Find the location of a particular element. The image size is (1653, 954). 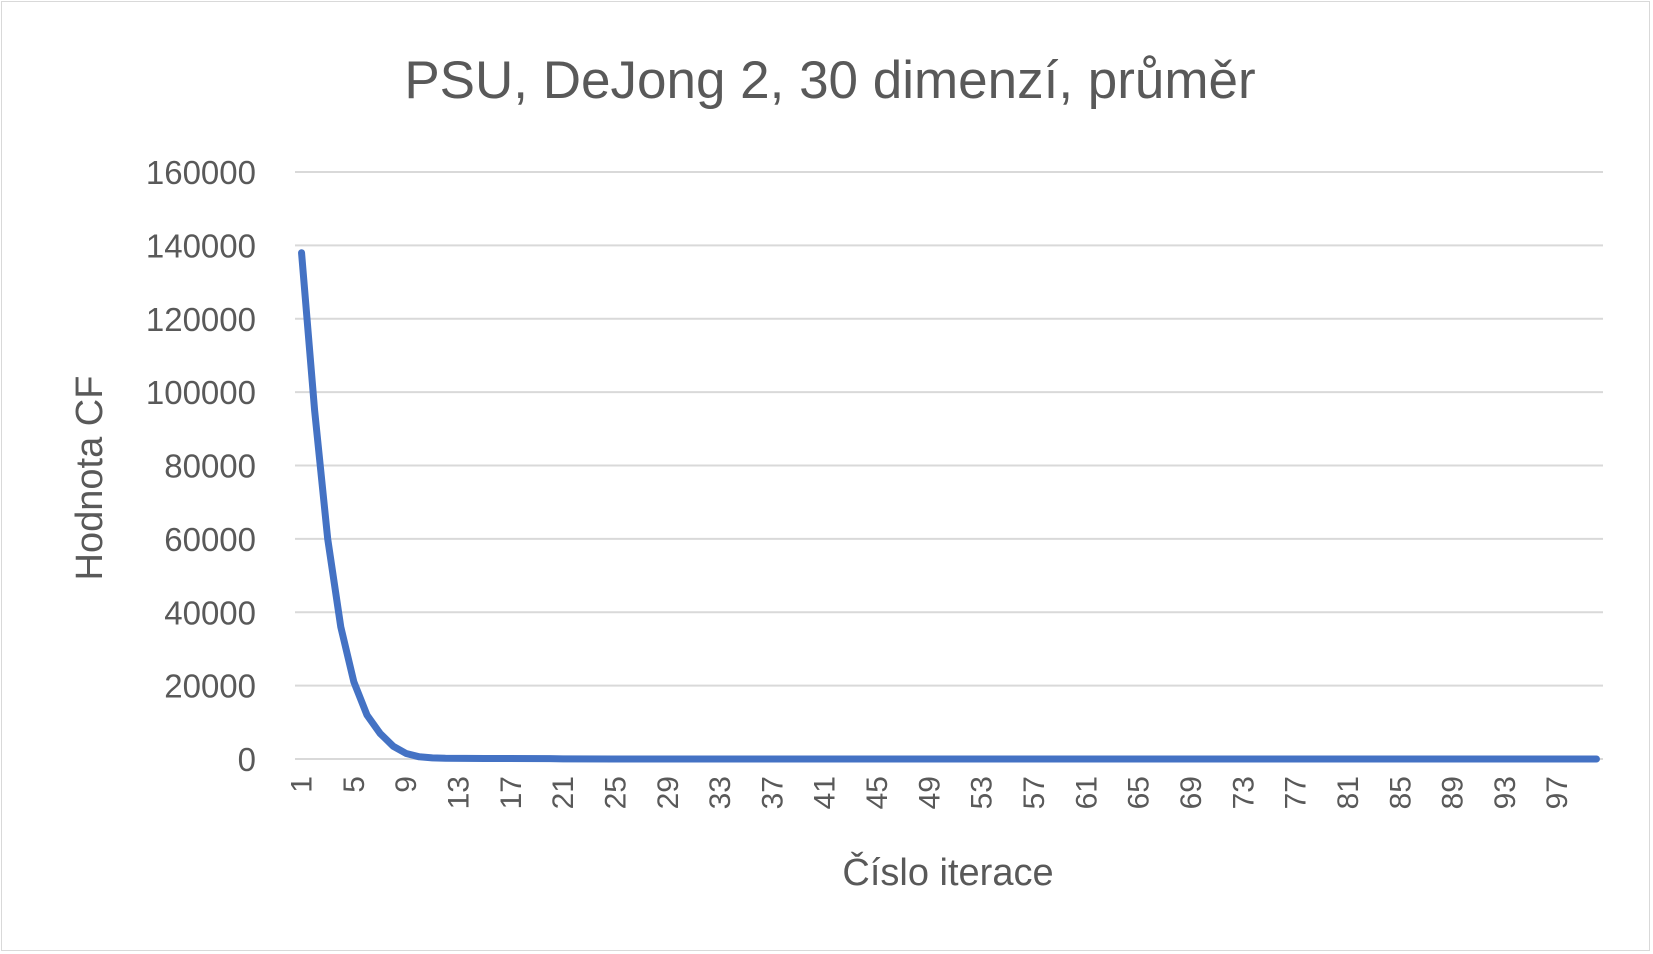

y-tick-label: 80000 is located at coordinates (210, 466).